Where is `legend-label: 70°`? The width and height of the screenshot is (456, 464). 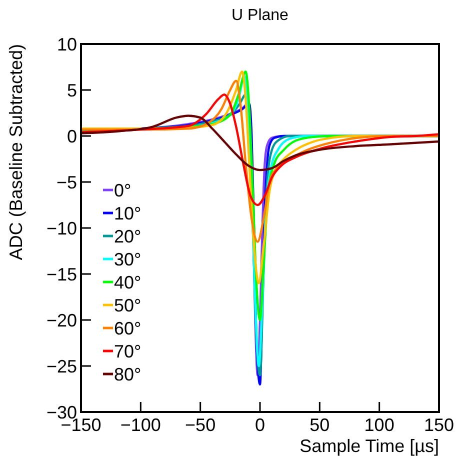
legend-label: 70° is located at coordinates (128, 351).